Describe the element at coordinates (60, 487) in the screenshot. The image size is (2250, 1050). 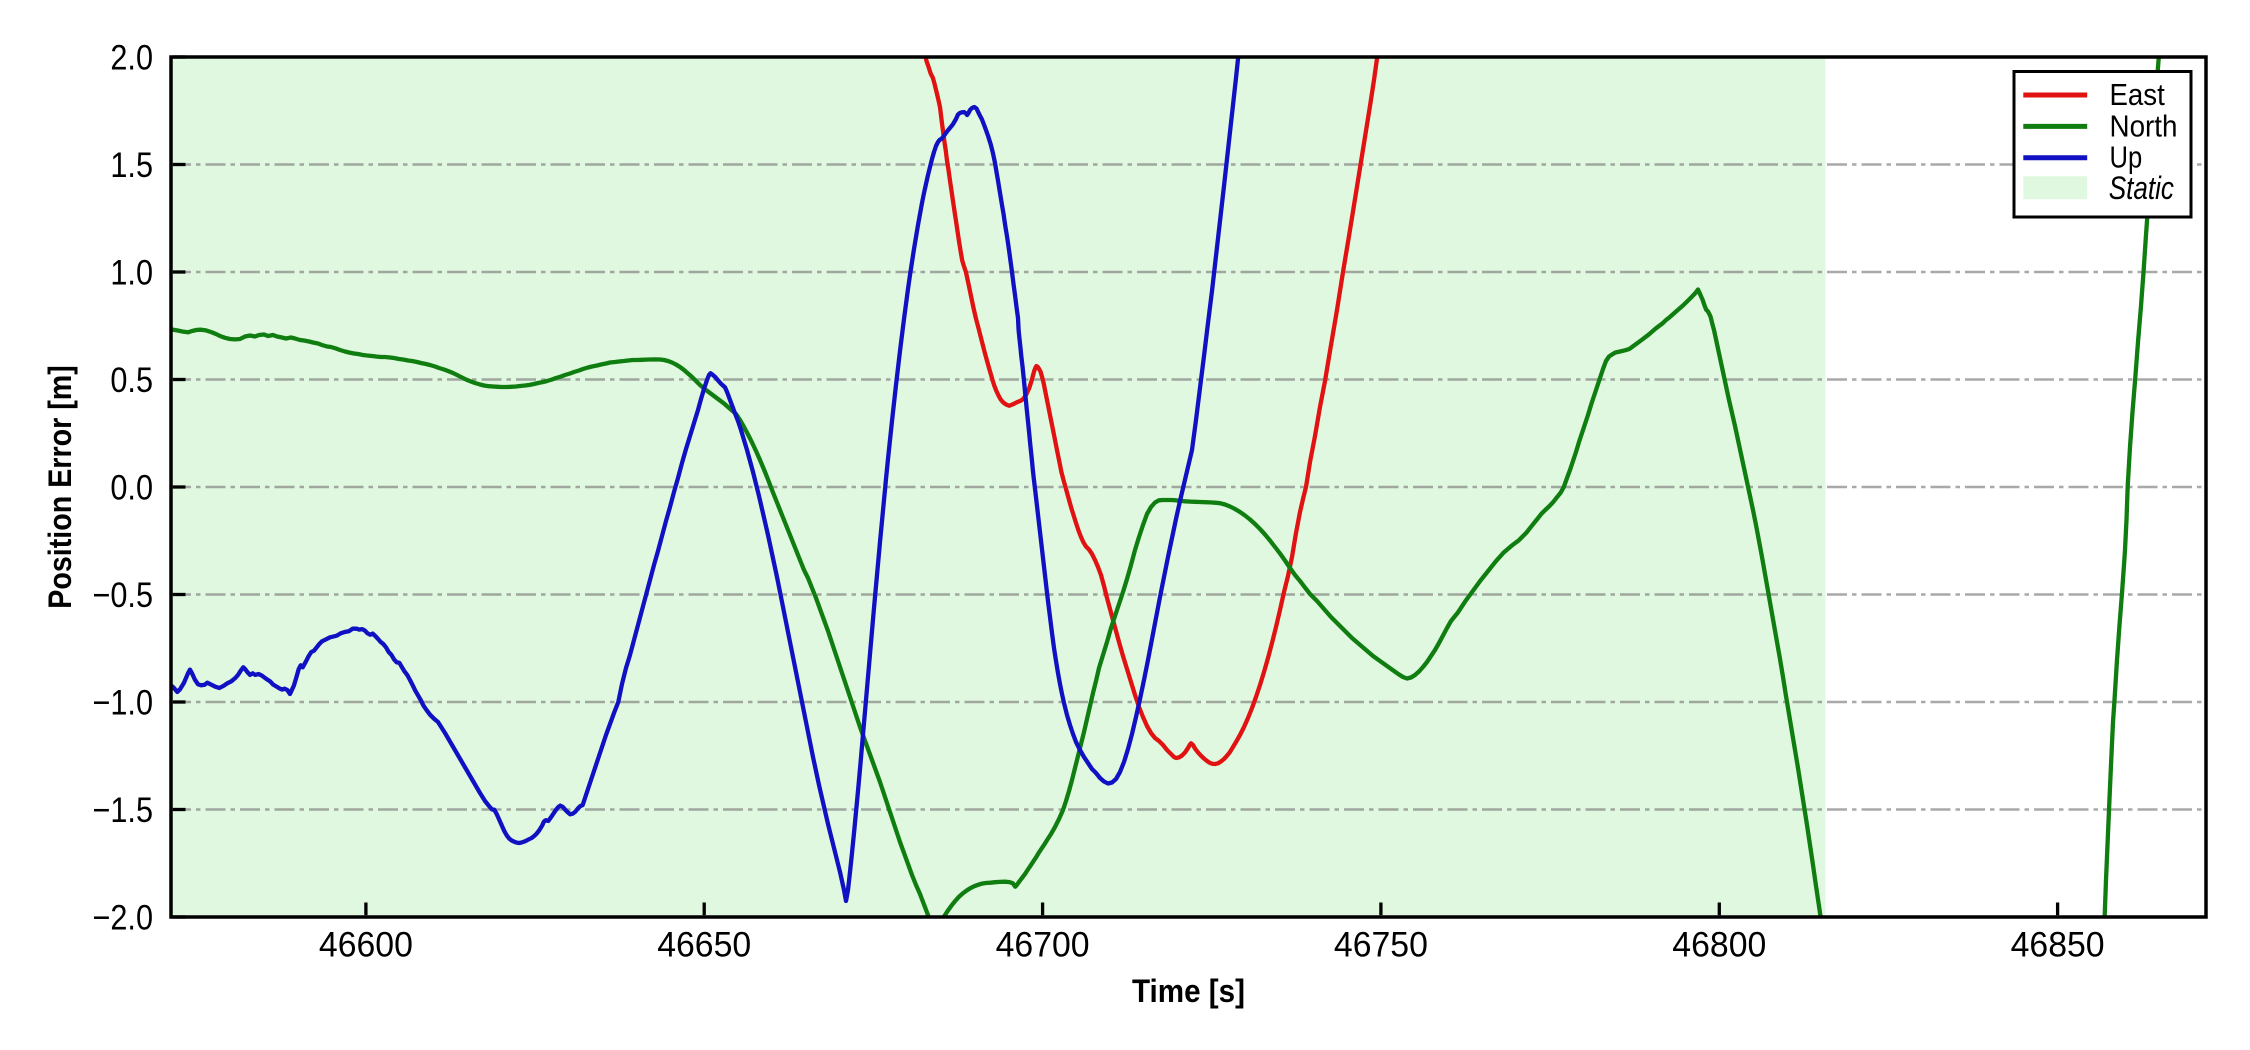
I see `svg-text: Position Error [m]` at that location.